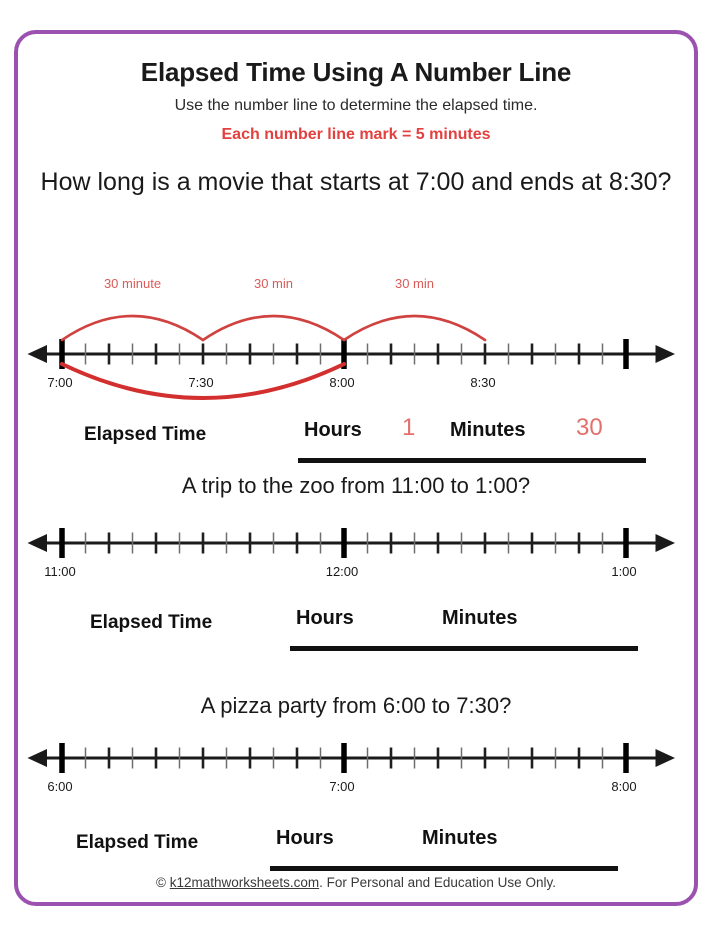 The width and height of the screenshot is (720, 931). What do you see at coordinates (480, 618) in the screenshot?
I see `minutes-label-2: Minutes` at bounding box center [480, 618].